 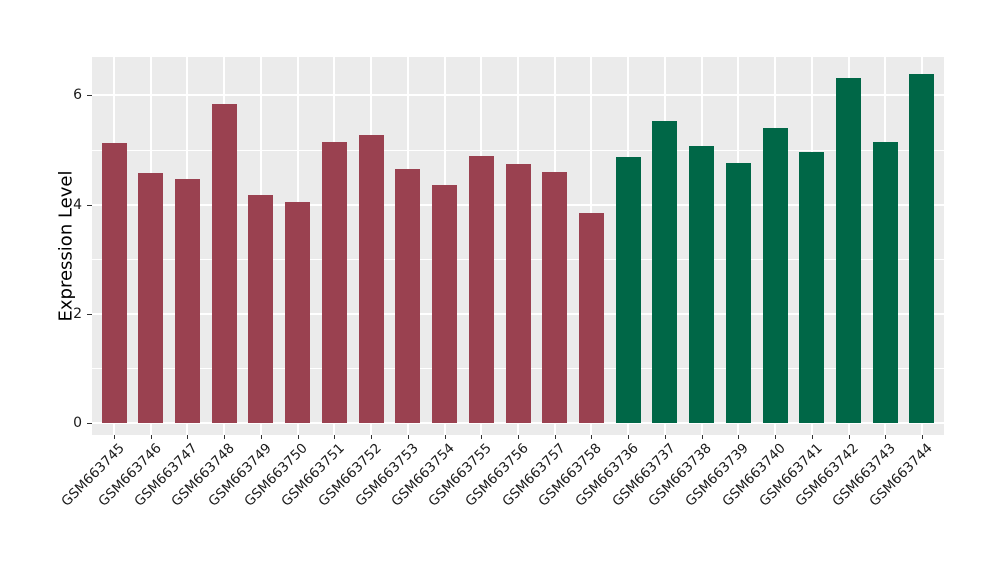 I want to click on y-tick-label: 0, so click(x=77, y=423).